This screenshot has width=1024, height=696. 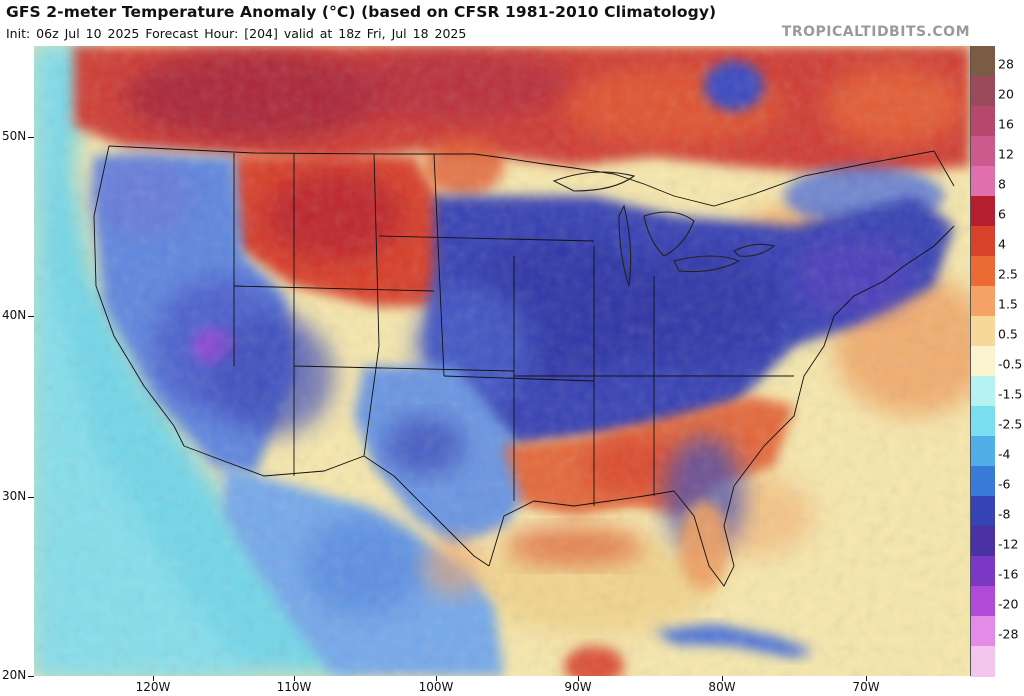 I want to click on colorbar-label: -20, so click(x=1008, y=604).